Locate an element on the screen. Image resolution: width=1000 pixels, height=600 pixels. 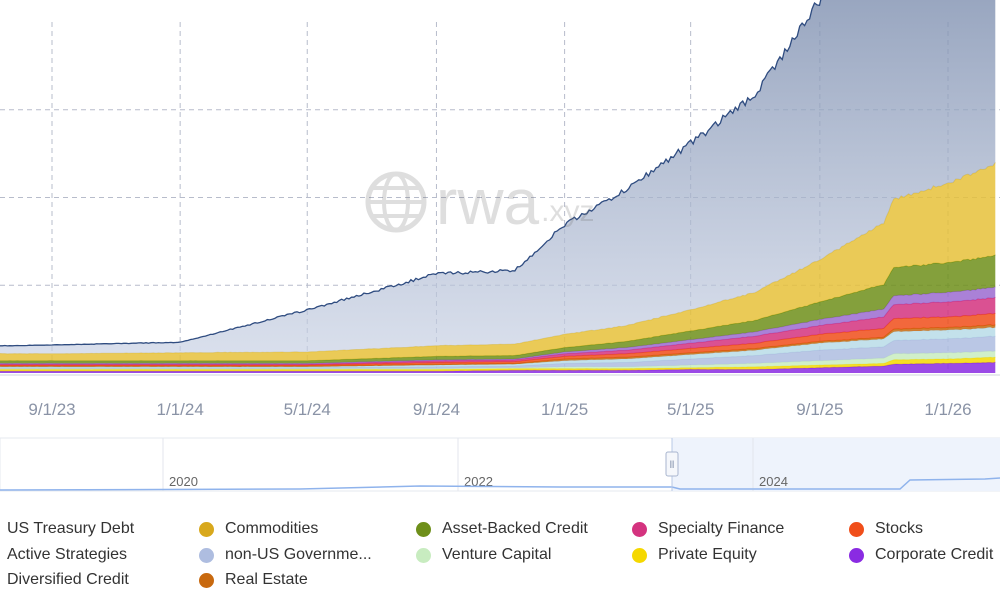
legend-item-private-equity: Private Equity is located at coordinates (694, 555).